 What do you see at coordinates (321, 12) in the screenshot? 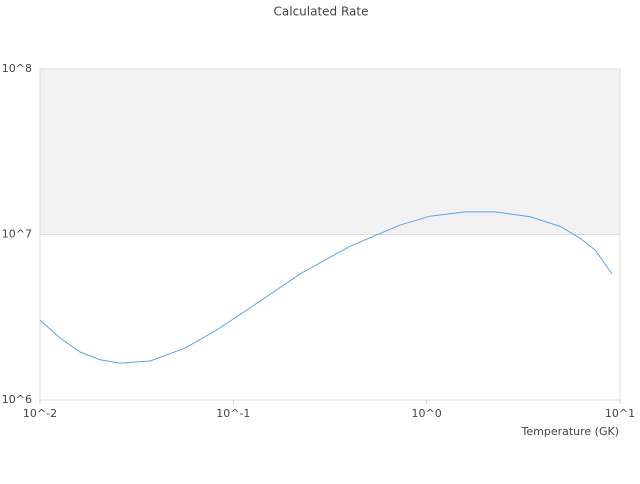
I see `chart-title: Calculated Rate` at bounding box center [321, 12].